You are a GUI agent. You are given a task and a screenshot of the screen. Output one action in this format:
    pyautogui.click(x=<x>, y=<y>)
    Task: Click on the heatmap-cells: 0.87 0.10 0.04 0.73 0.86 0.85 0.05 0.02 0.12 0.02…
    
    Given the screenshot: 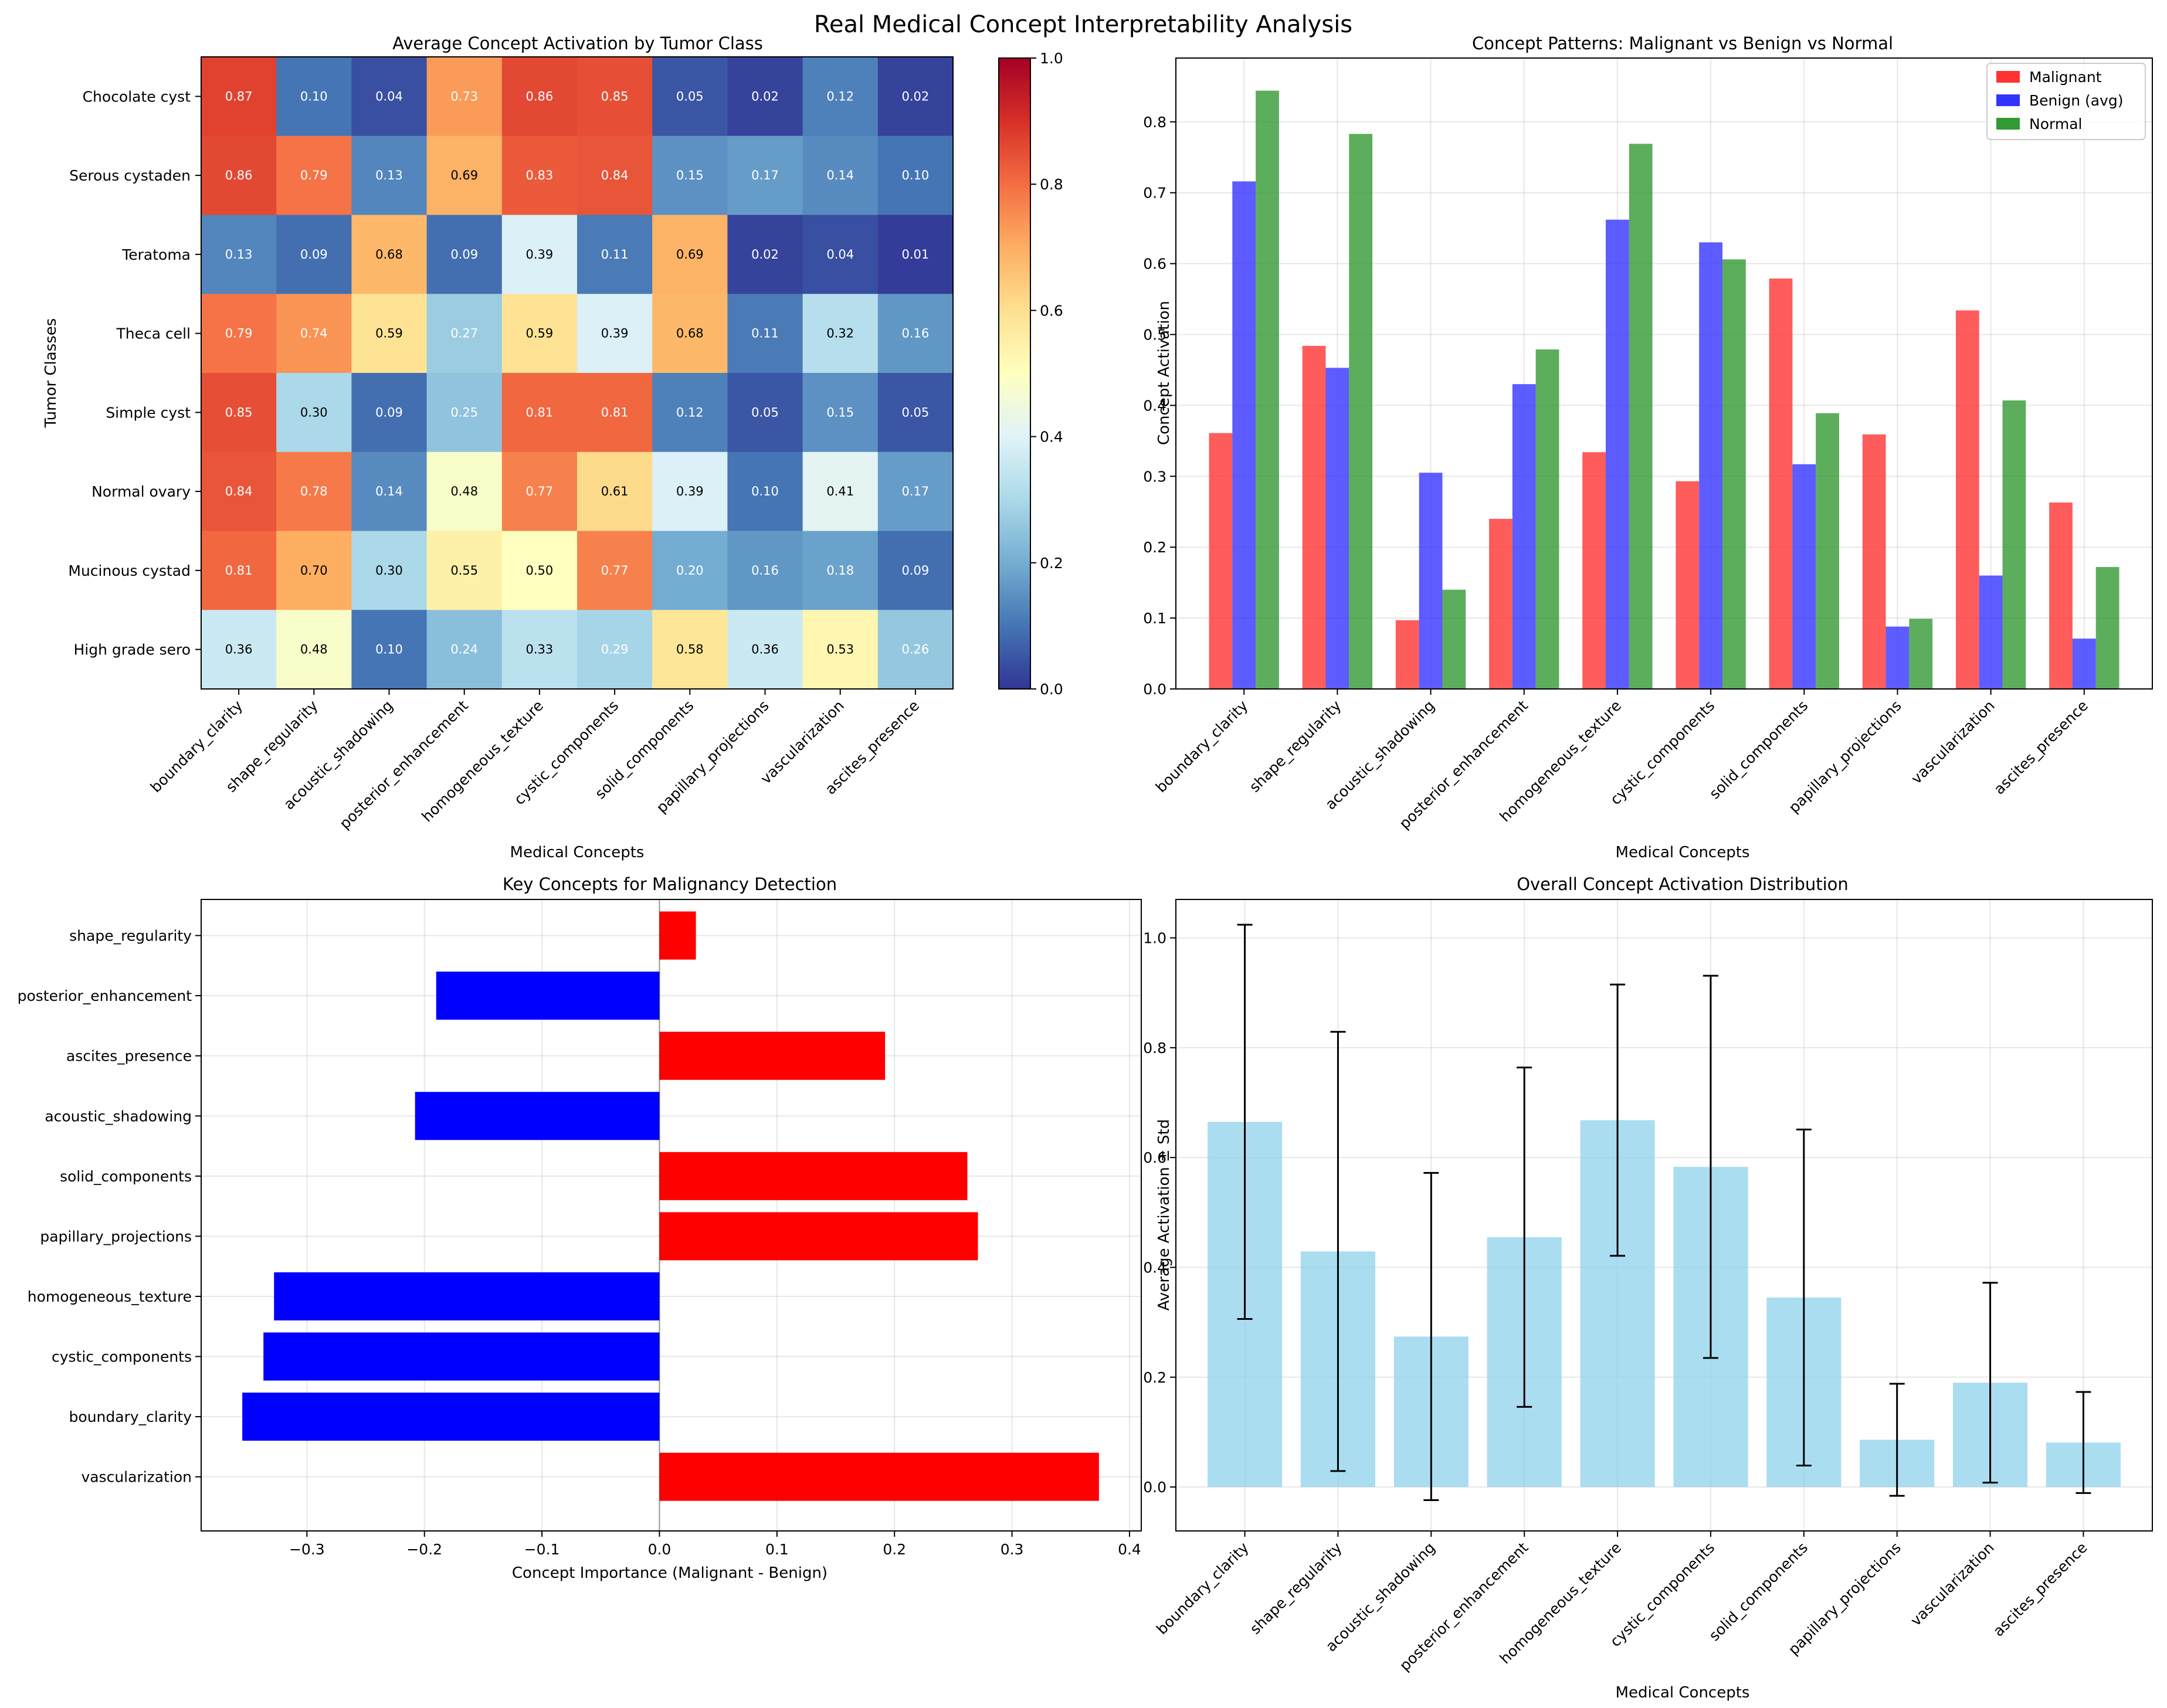 What is the action you would take?
    pyautogui.click(x=577, y=373)
    